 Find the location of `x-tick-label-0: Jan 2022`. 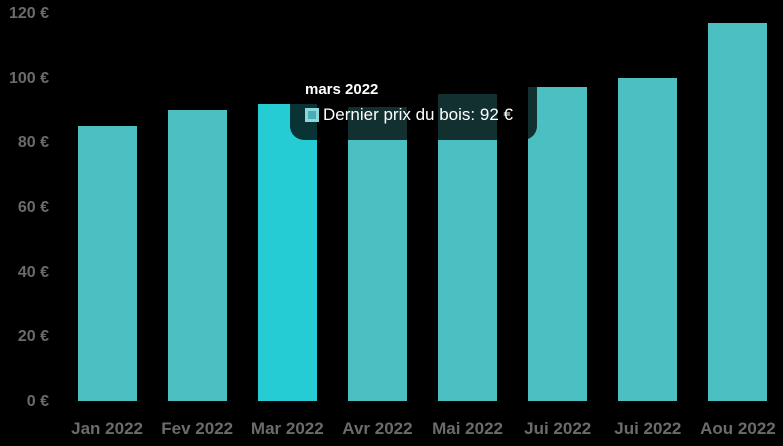

x-tick-label-0: Jan 2022 is located at coordinates (107, 428).